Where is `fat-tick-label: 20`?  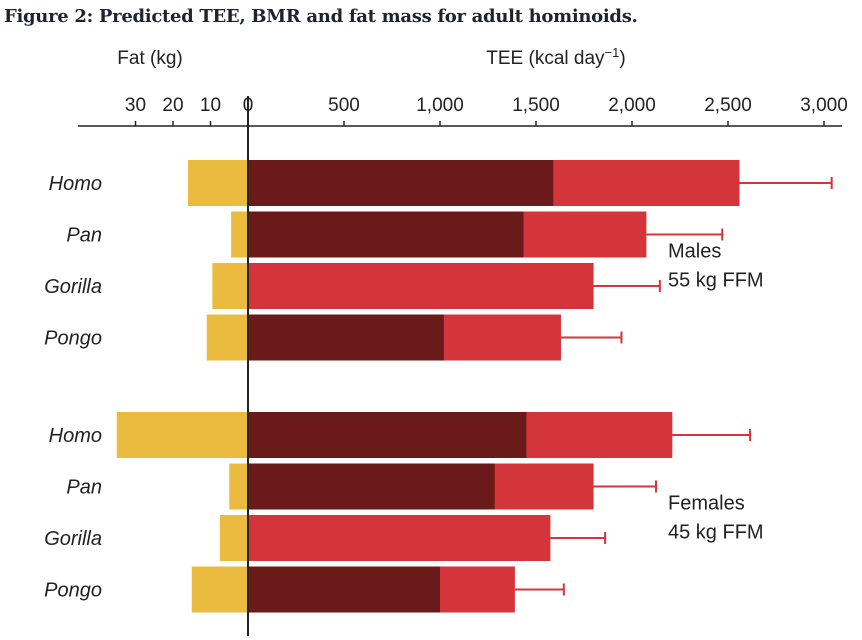
fat-tick-label: 20 is located at coordinates (172, 105).